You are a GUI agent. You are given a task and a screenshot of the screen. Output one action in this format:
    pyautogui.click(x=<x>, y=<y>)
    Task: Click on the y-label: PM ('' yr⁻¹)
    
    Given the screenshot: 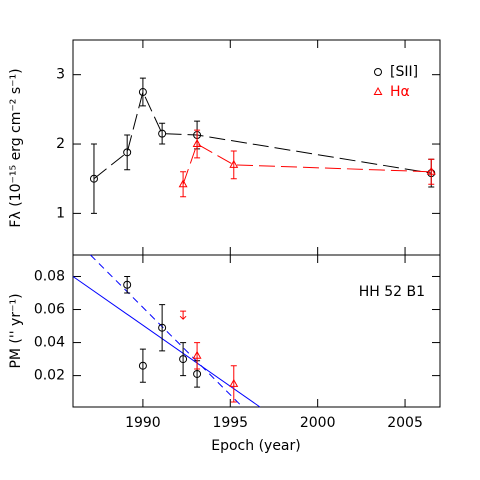 What is the action you would take?
    pyautogui.click(x=16, y=330)
    